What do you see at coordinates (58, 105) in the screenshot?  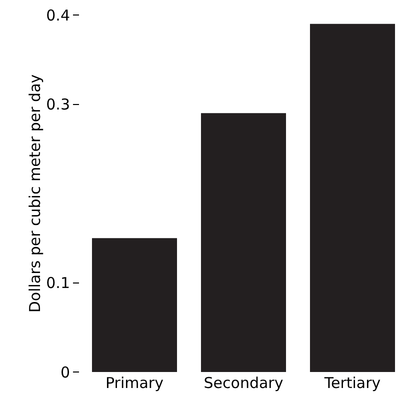 I see `y-tick-label: 0.3` at bounding box center [58, 105].